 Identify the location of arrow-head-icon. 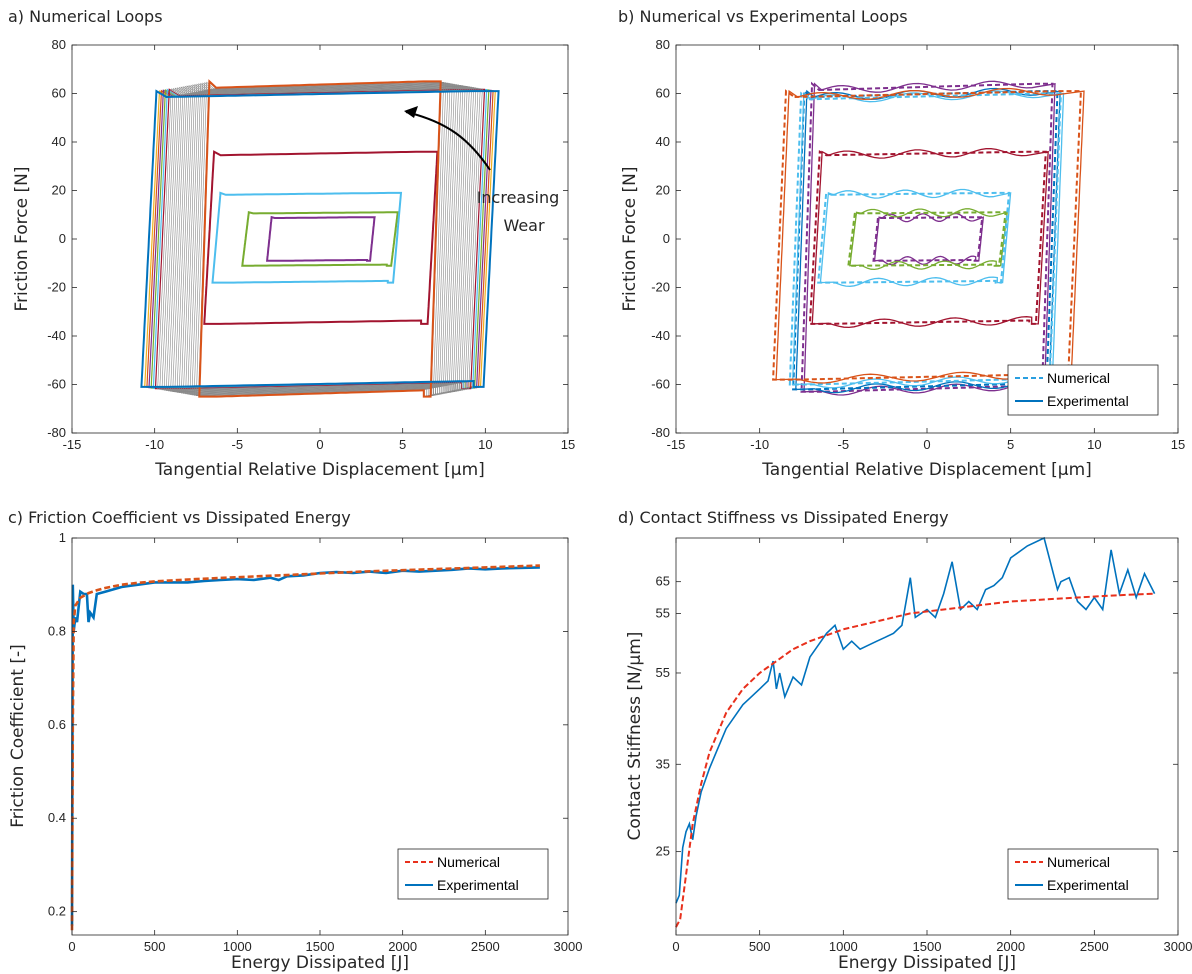
(411, 112).